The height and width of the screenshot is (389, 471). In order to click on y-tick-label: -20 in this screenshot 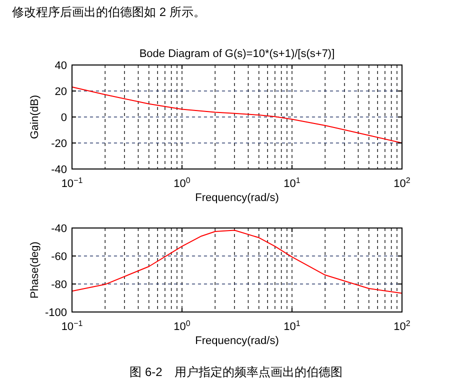, I will do `click(59, 144)`.